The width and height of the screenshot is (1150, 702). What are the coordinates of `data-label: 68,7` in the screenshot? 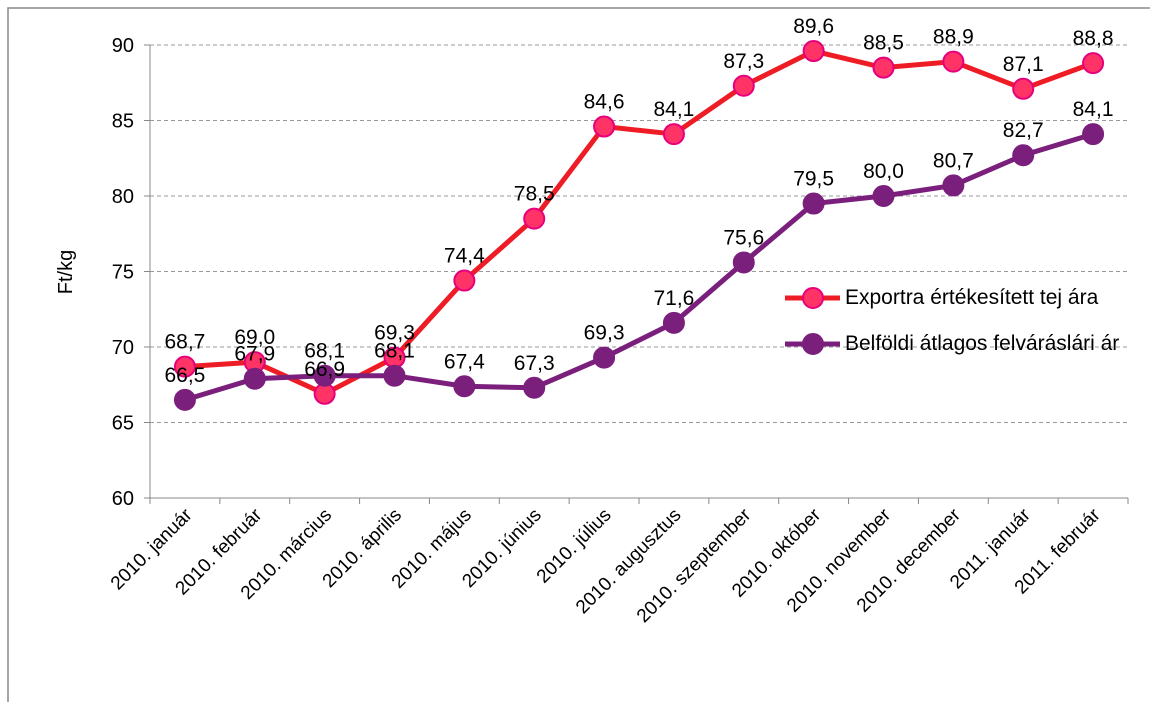 It's located at (184, 342).